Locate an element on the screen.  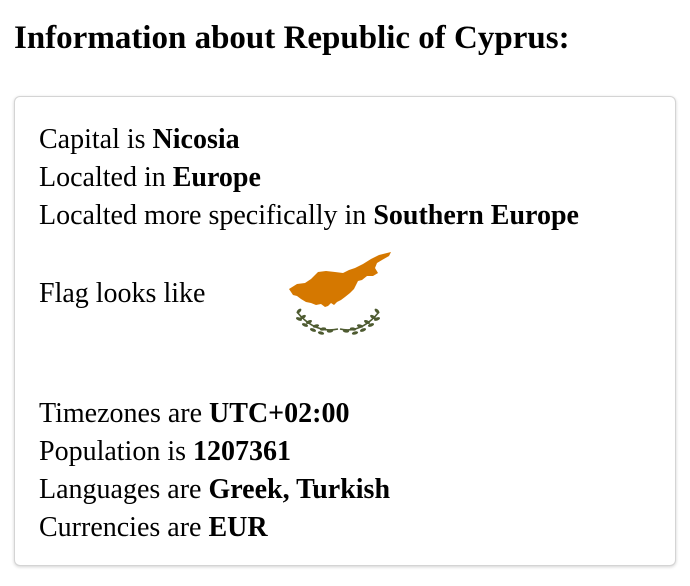
capital-prefix: Capital is is located at coordinates (96, 139).